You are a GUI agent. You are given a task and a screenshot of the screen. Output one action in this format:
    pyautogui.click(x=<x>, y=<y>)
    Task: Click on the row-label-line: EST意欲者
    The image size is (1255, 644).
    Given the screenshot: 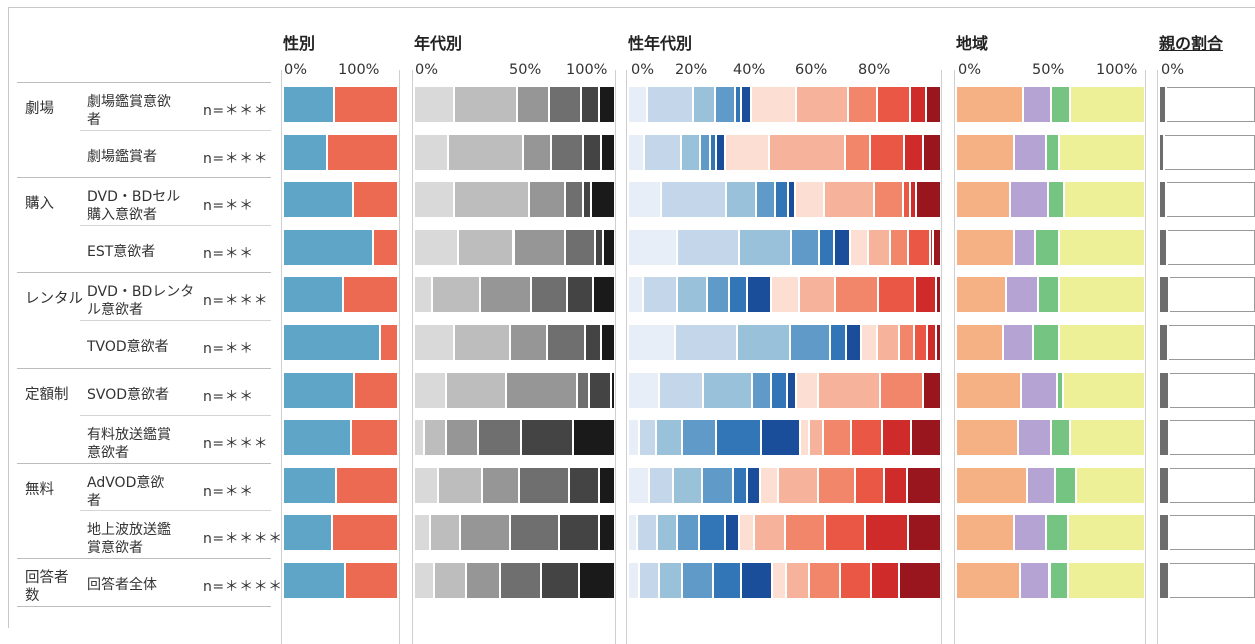 What is the action you would take?
    pyautogui.click(x=121, y=252)
    